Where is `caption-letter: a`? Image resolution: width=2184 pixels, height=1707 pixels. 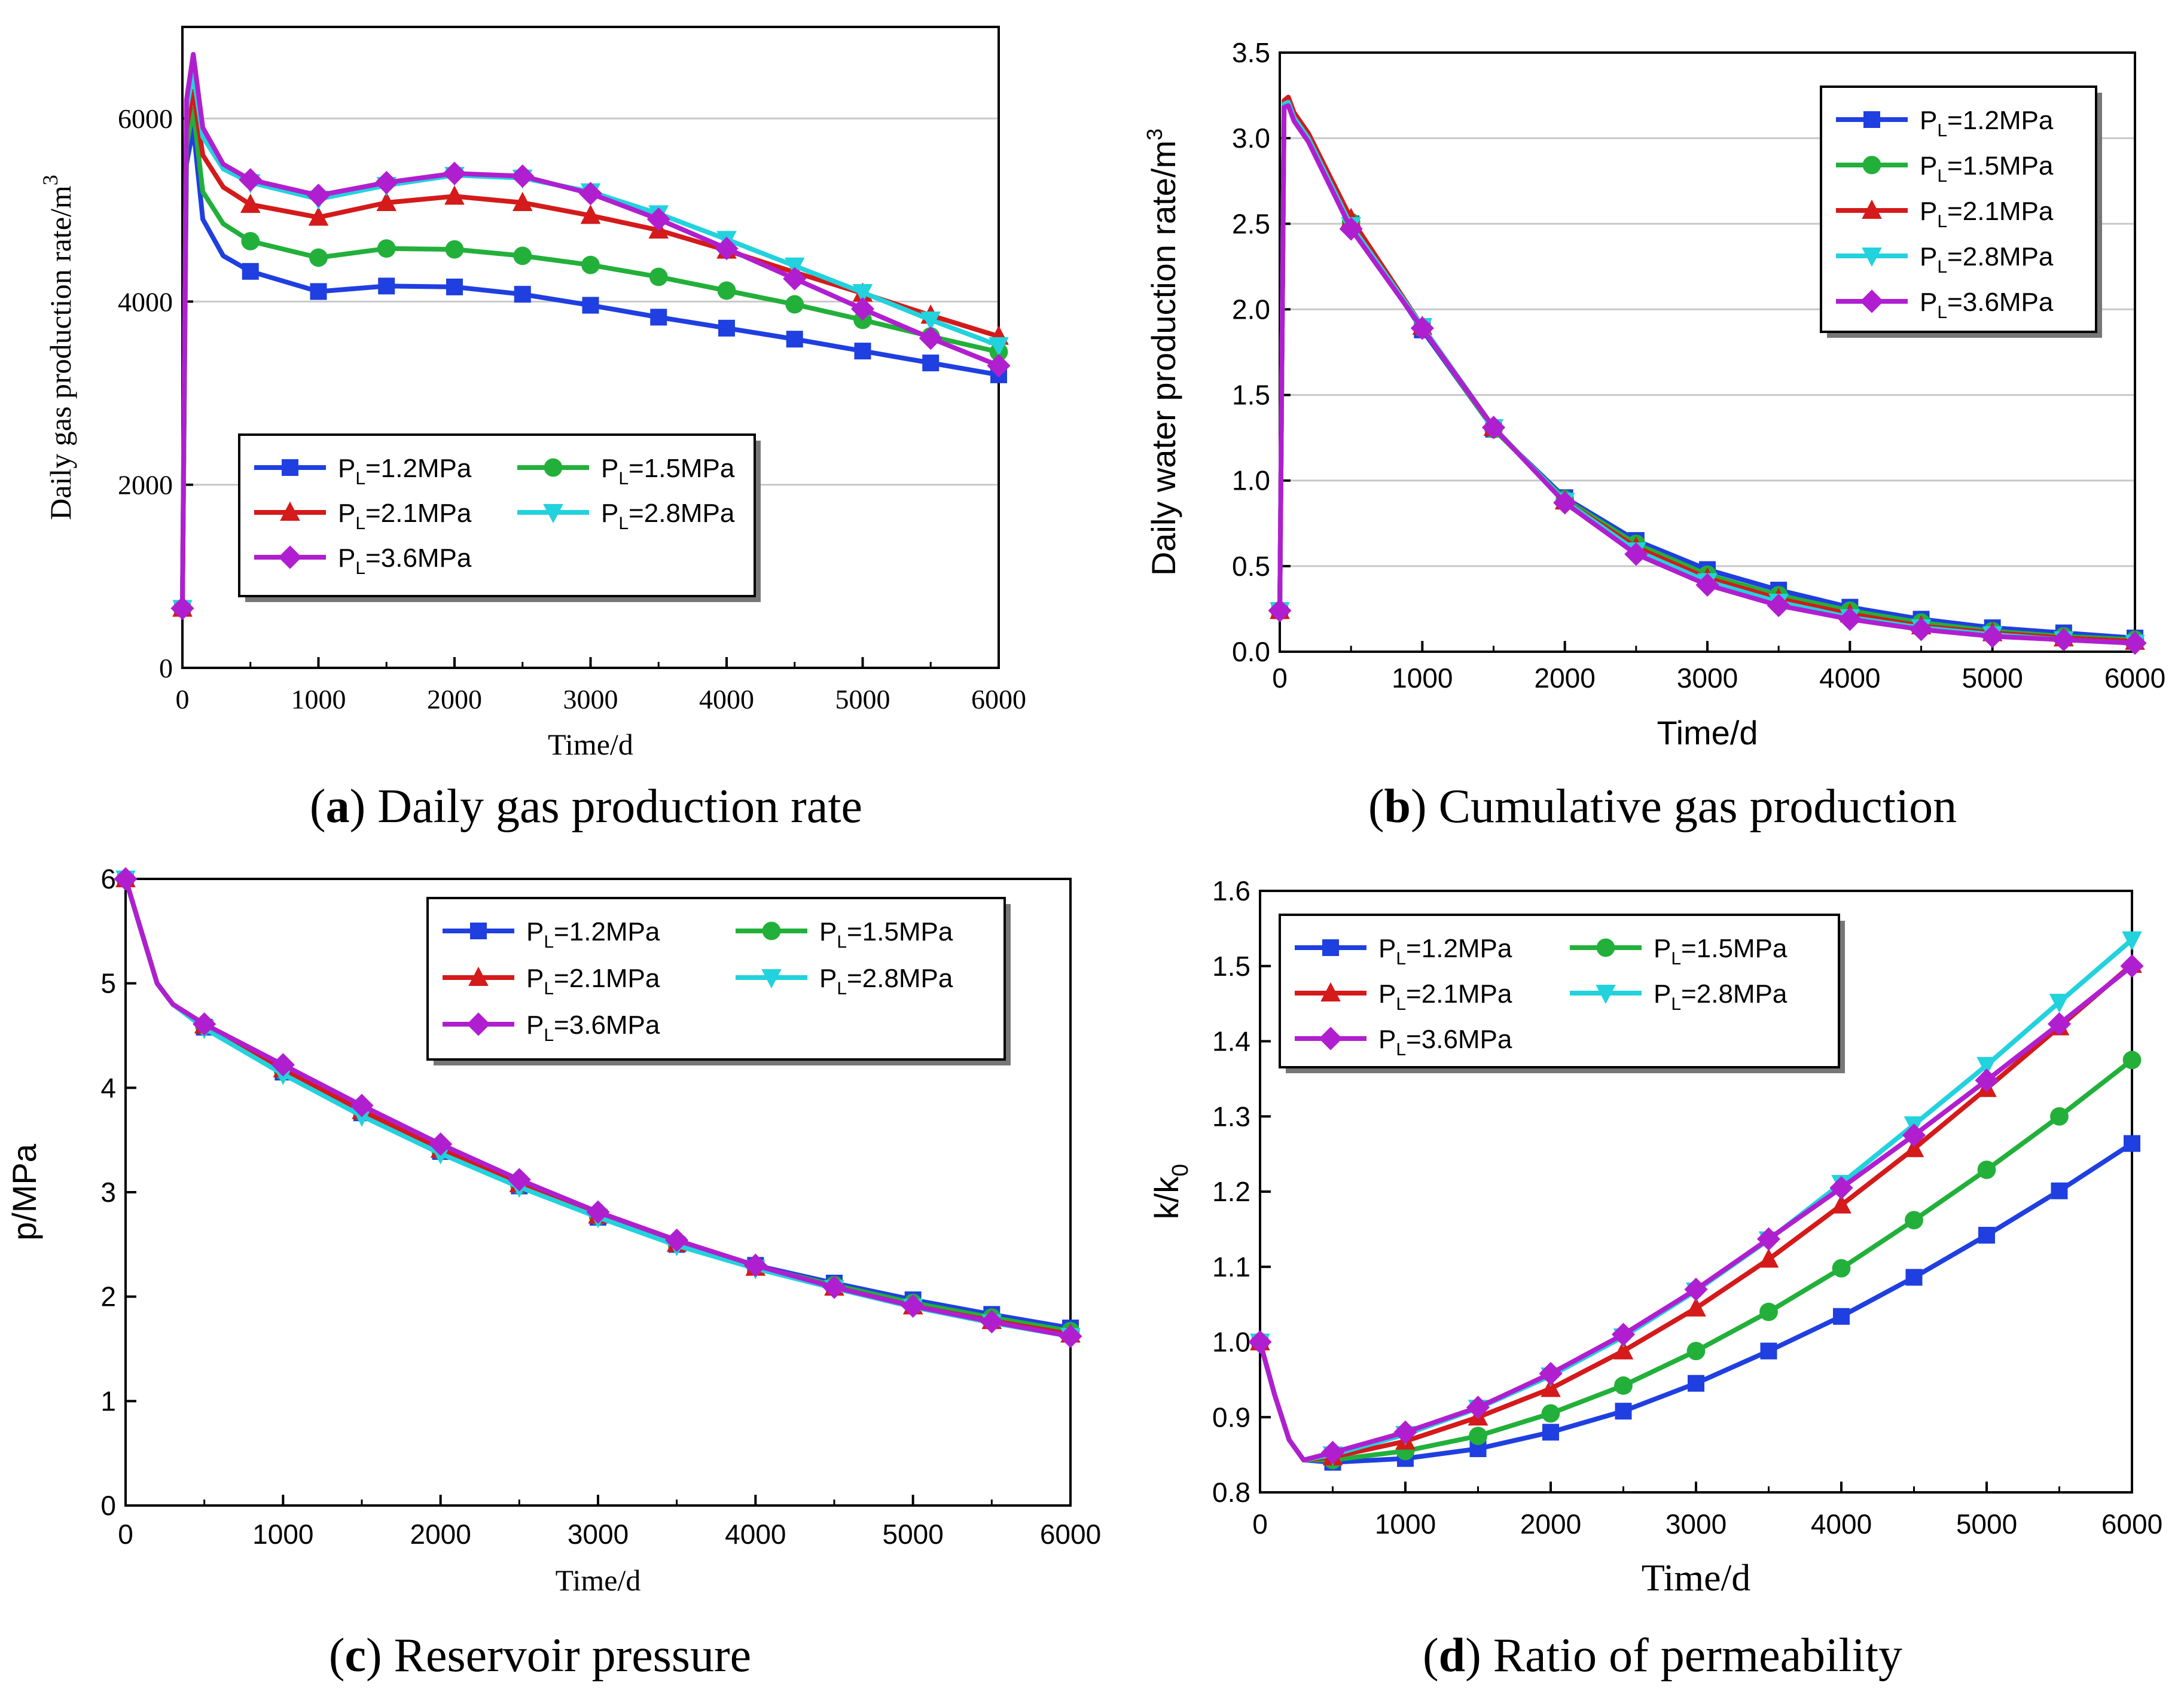
caption-letter: a is located at coordinates (338, 807).